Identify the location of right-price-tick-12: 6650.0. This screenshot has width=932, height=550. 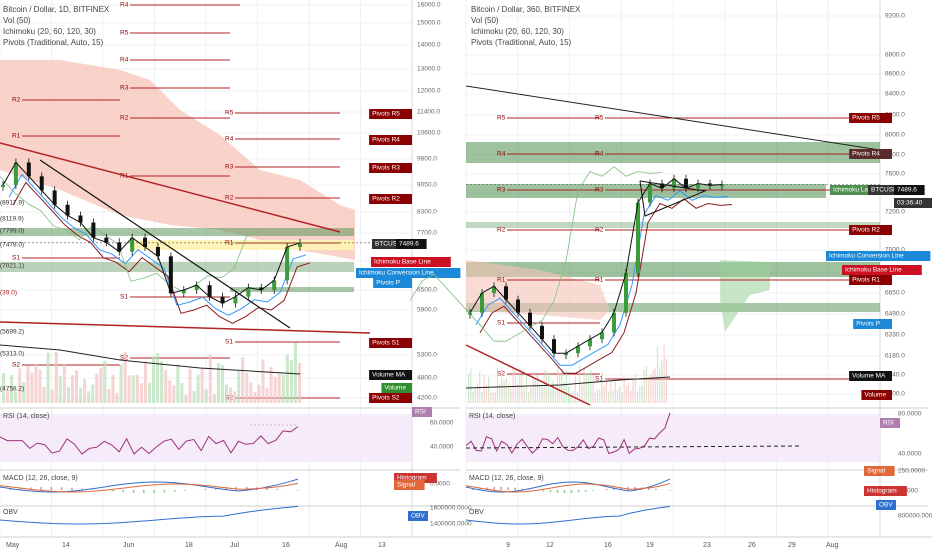
(895, 293).